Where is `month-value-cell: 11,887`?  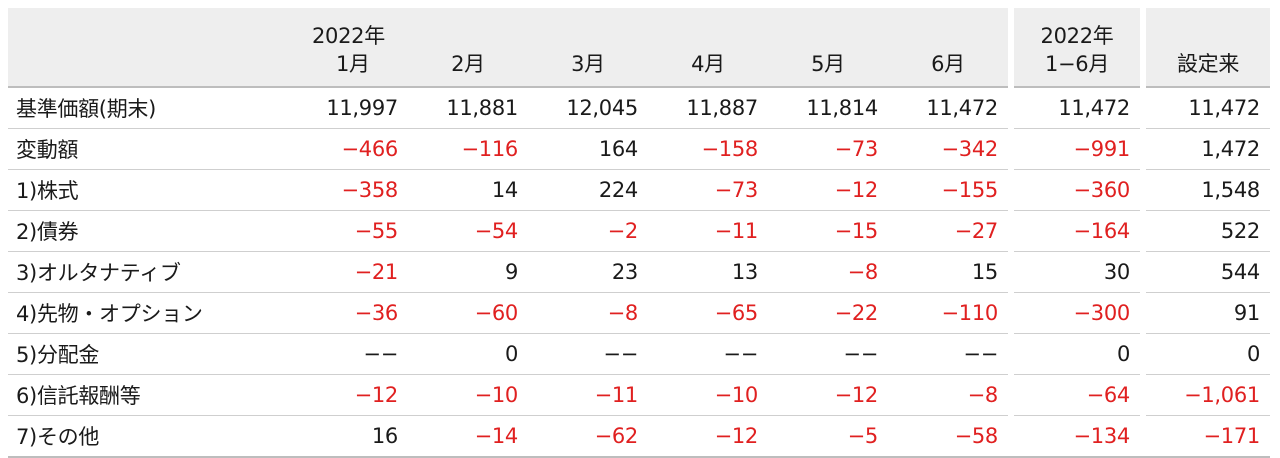 month-value-cell: 11,887 is located at coordinates (708, 108).